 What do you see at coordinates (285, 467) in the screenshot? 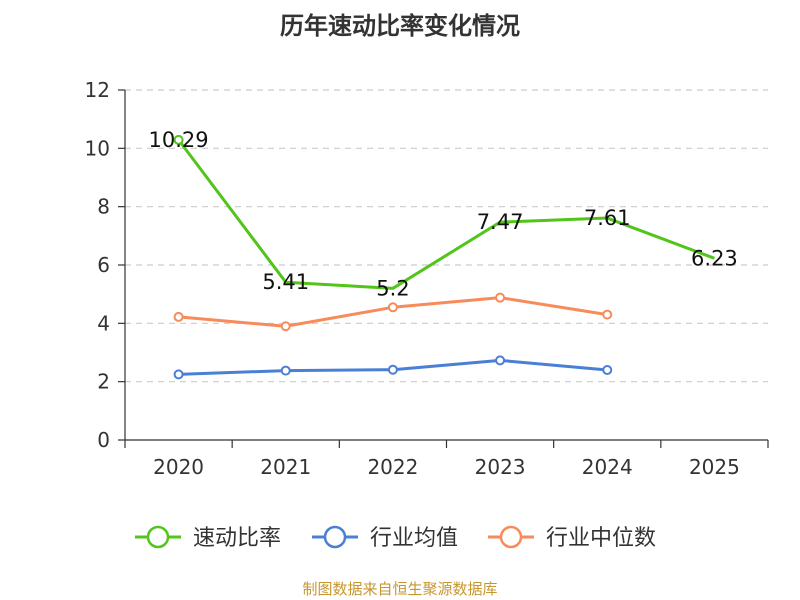
I see `x-tick-label-2021: 2021` at bounding box center [285, 467].